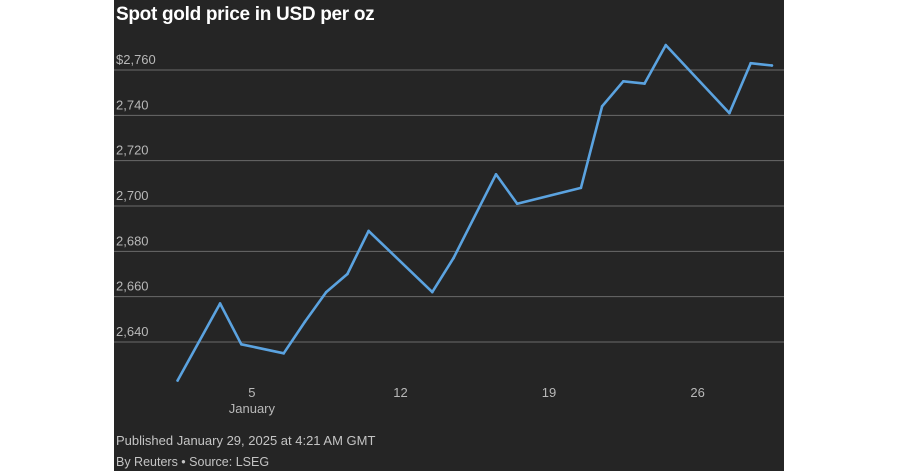  I want to click on x-tick-label: 26, so click(697, 392).